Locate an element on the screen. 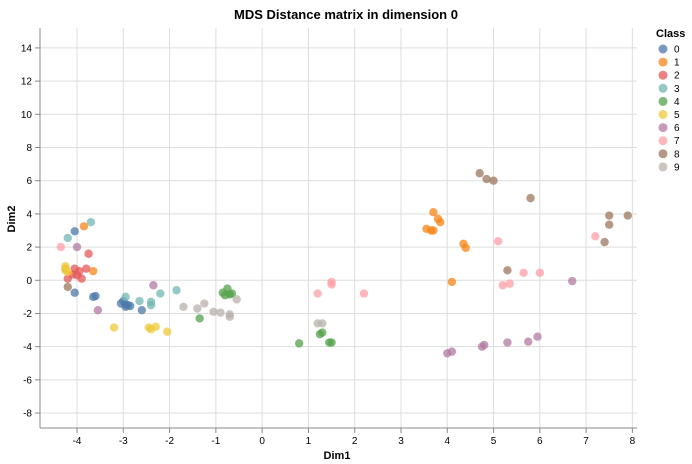 The image size is (692, 464). x-tick-label: 3 is located at coordinates (401, 441).